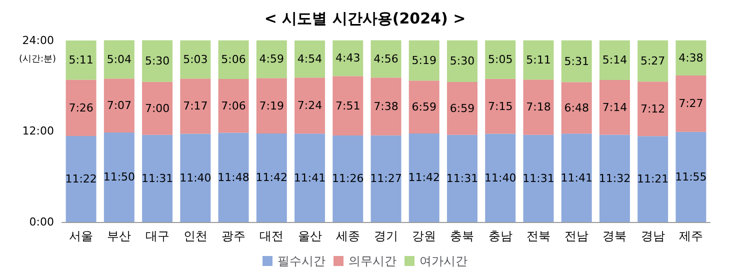  I want to click on data-label: 7:06, so click(233, 105).